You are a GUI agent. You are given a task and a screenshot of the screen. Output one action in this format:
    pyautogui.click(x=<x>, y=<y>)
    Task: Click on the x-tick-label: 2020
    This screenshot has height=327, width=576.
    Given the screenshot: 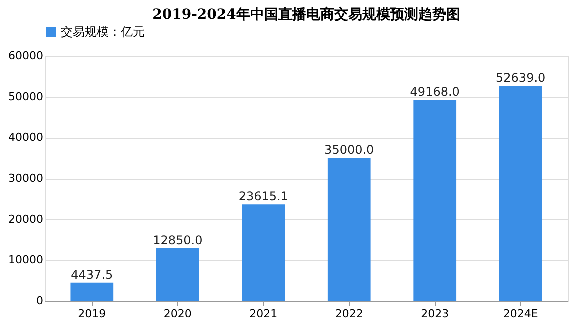 What is the action you would take?
    pyautogui.click(x=178, y=314)
    